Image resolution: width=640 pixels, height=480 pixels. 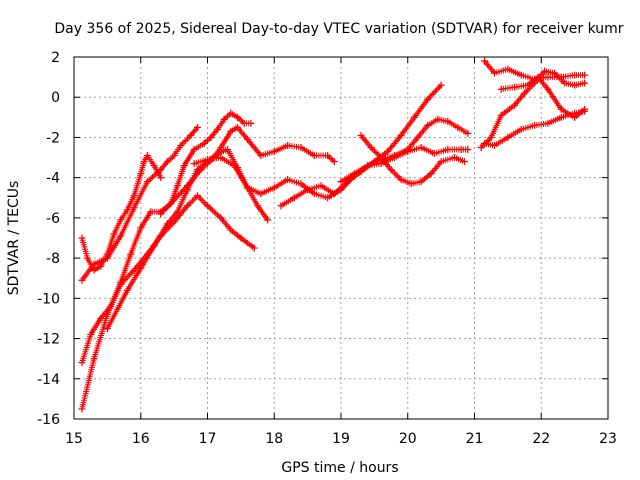 I want to click on x-axis-label: GPS time / hours, so click(x=339, y=468).